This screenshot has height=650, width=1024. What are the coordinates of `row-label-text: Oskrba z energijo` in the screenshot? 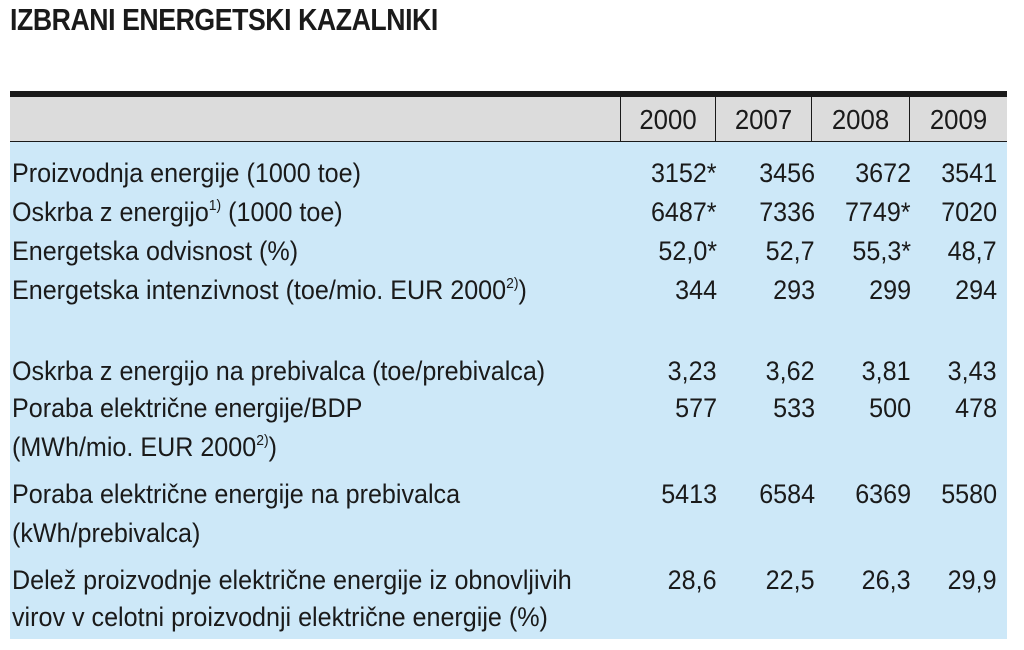 It's located at (110, 212).